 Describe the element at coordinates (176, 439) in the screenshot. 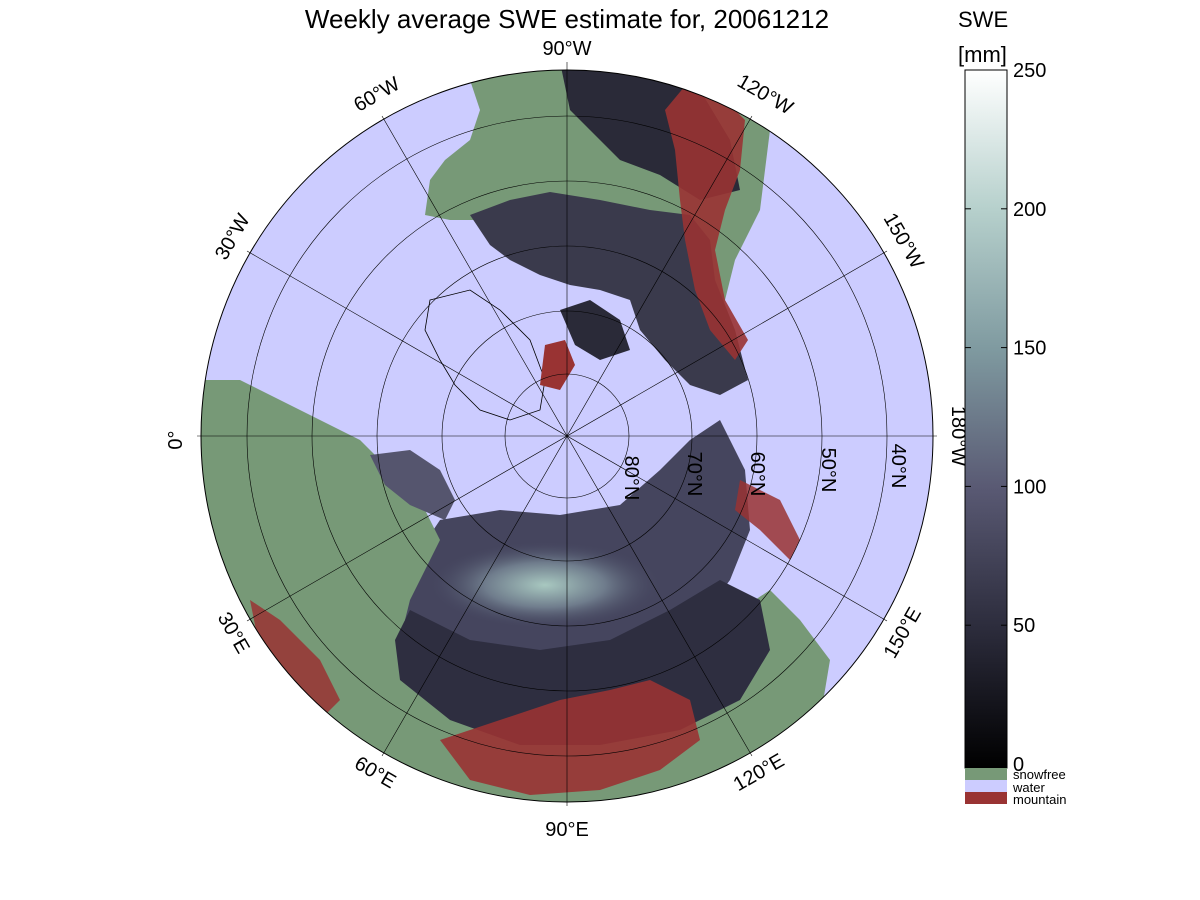

I see `lon-label-0: 0°` at that location.